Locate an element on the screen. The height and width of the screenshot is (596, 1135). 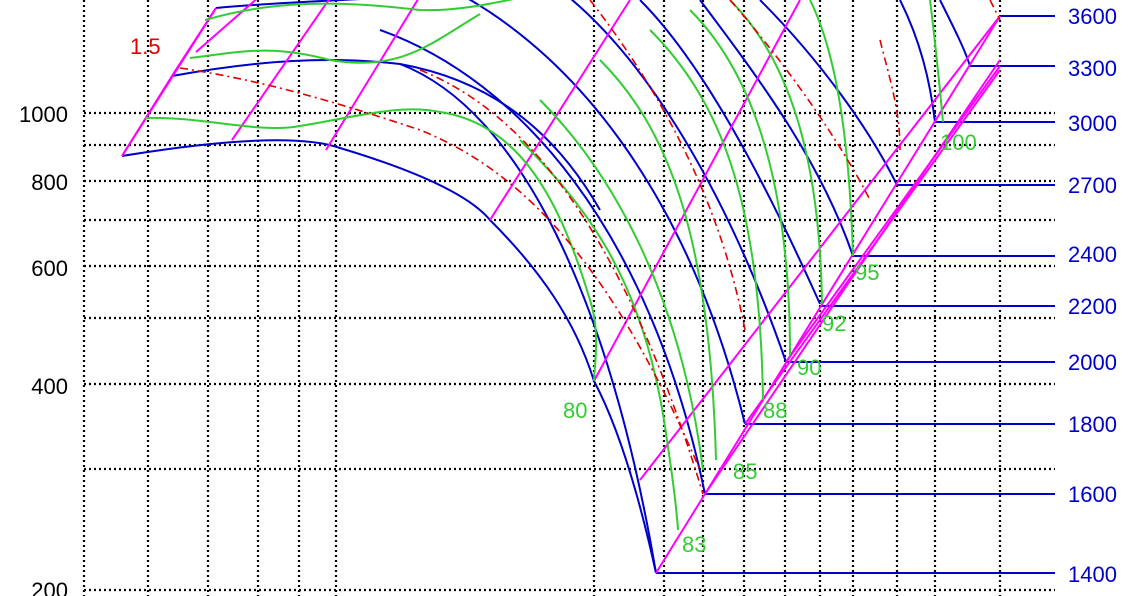
efficiency-label-100: 100 is located at coordinates (958, 142).